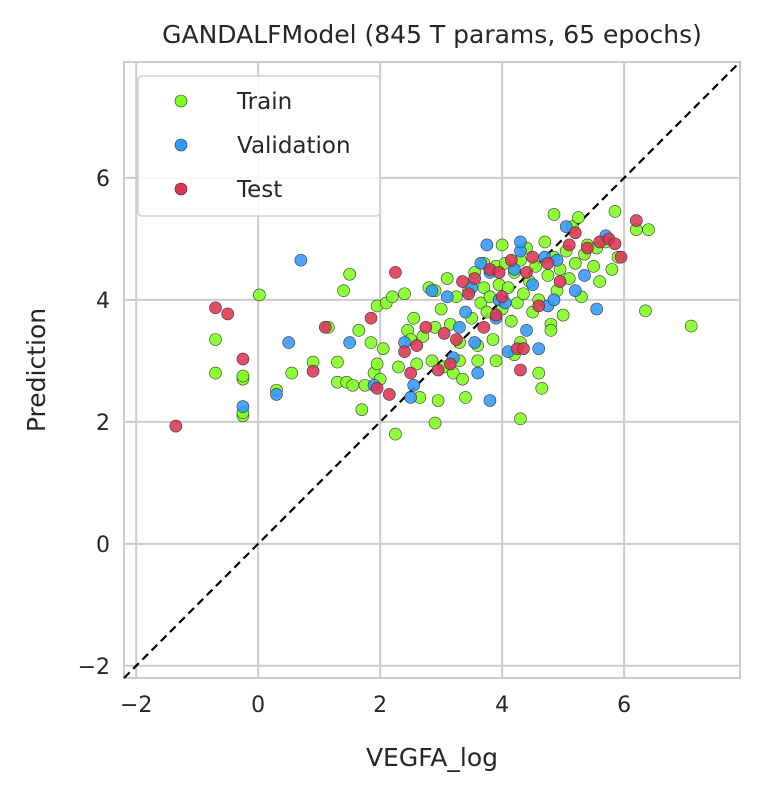 The image size is (780, 794). What do you see at coordinates (103, 301) in the screenshot?
I see `y-tick-label: 4` at bounding box center [103, 301].